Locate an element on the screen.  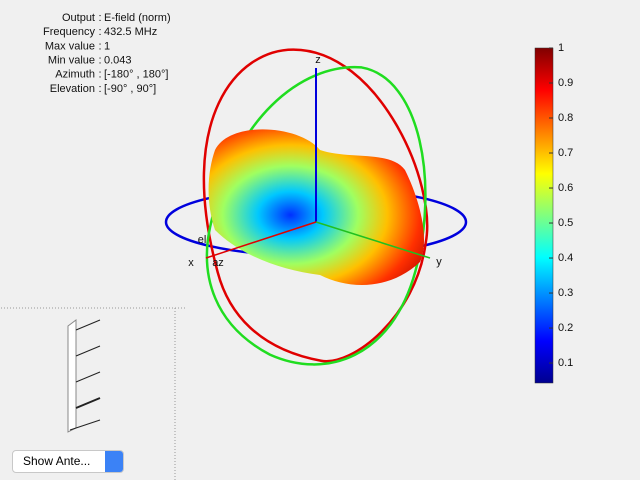
colorbar-tick-label: 0.4 is located at coordinates (565, 258).